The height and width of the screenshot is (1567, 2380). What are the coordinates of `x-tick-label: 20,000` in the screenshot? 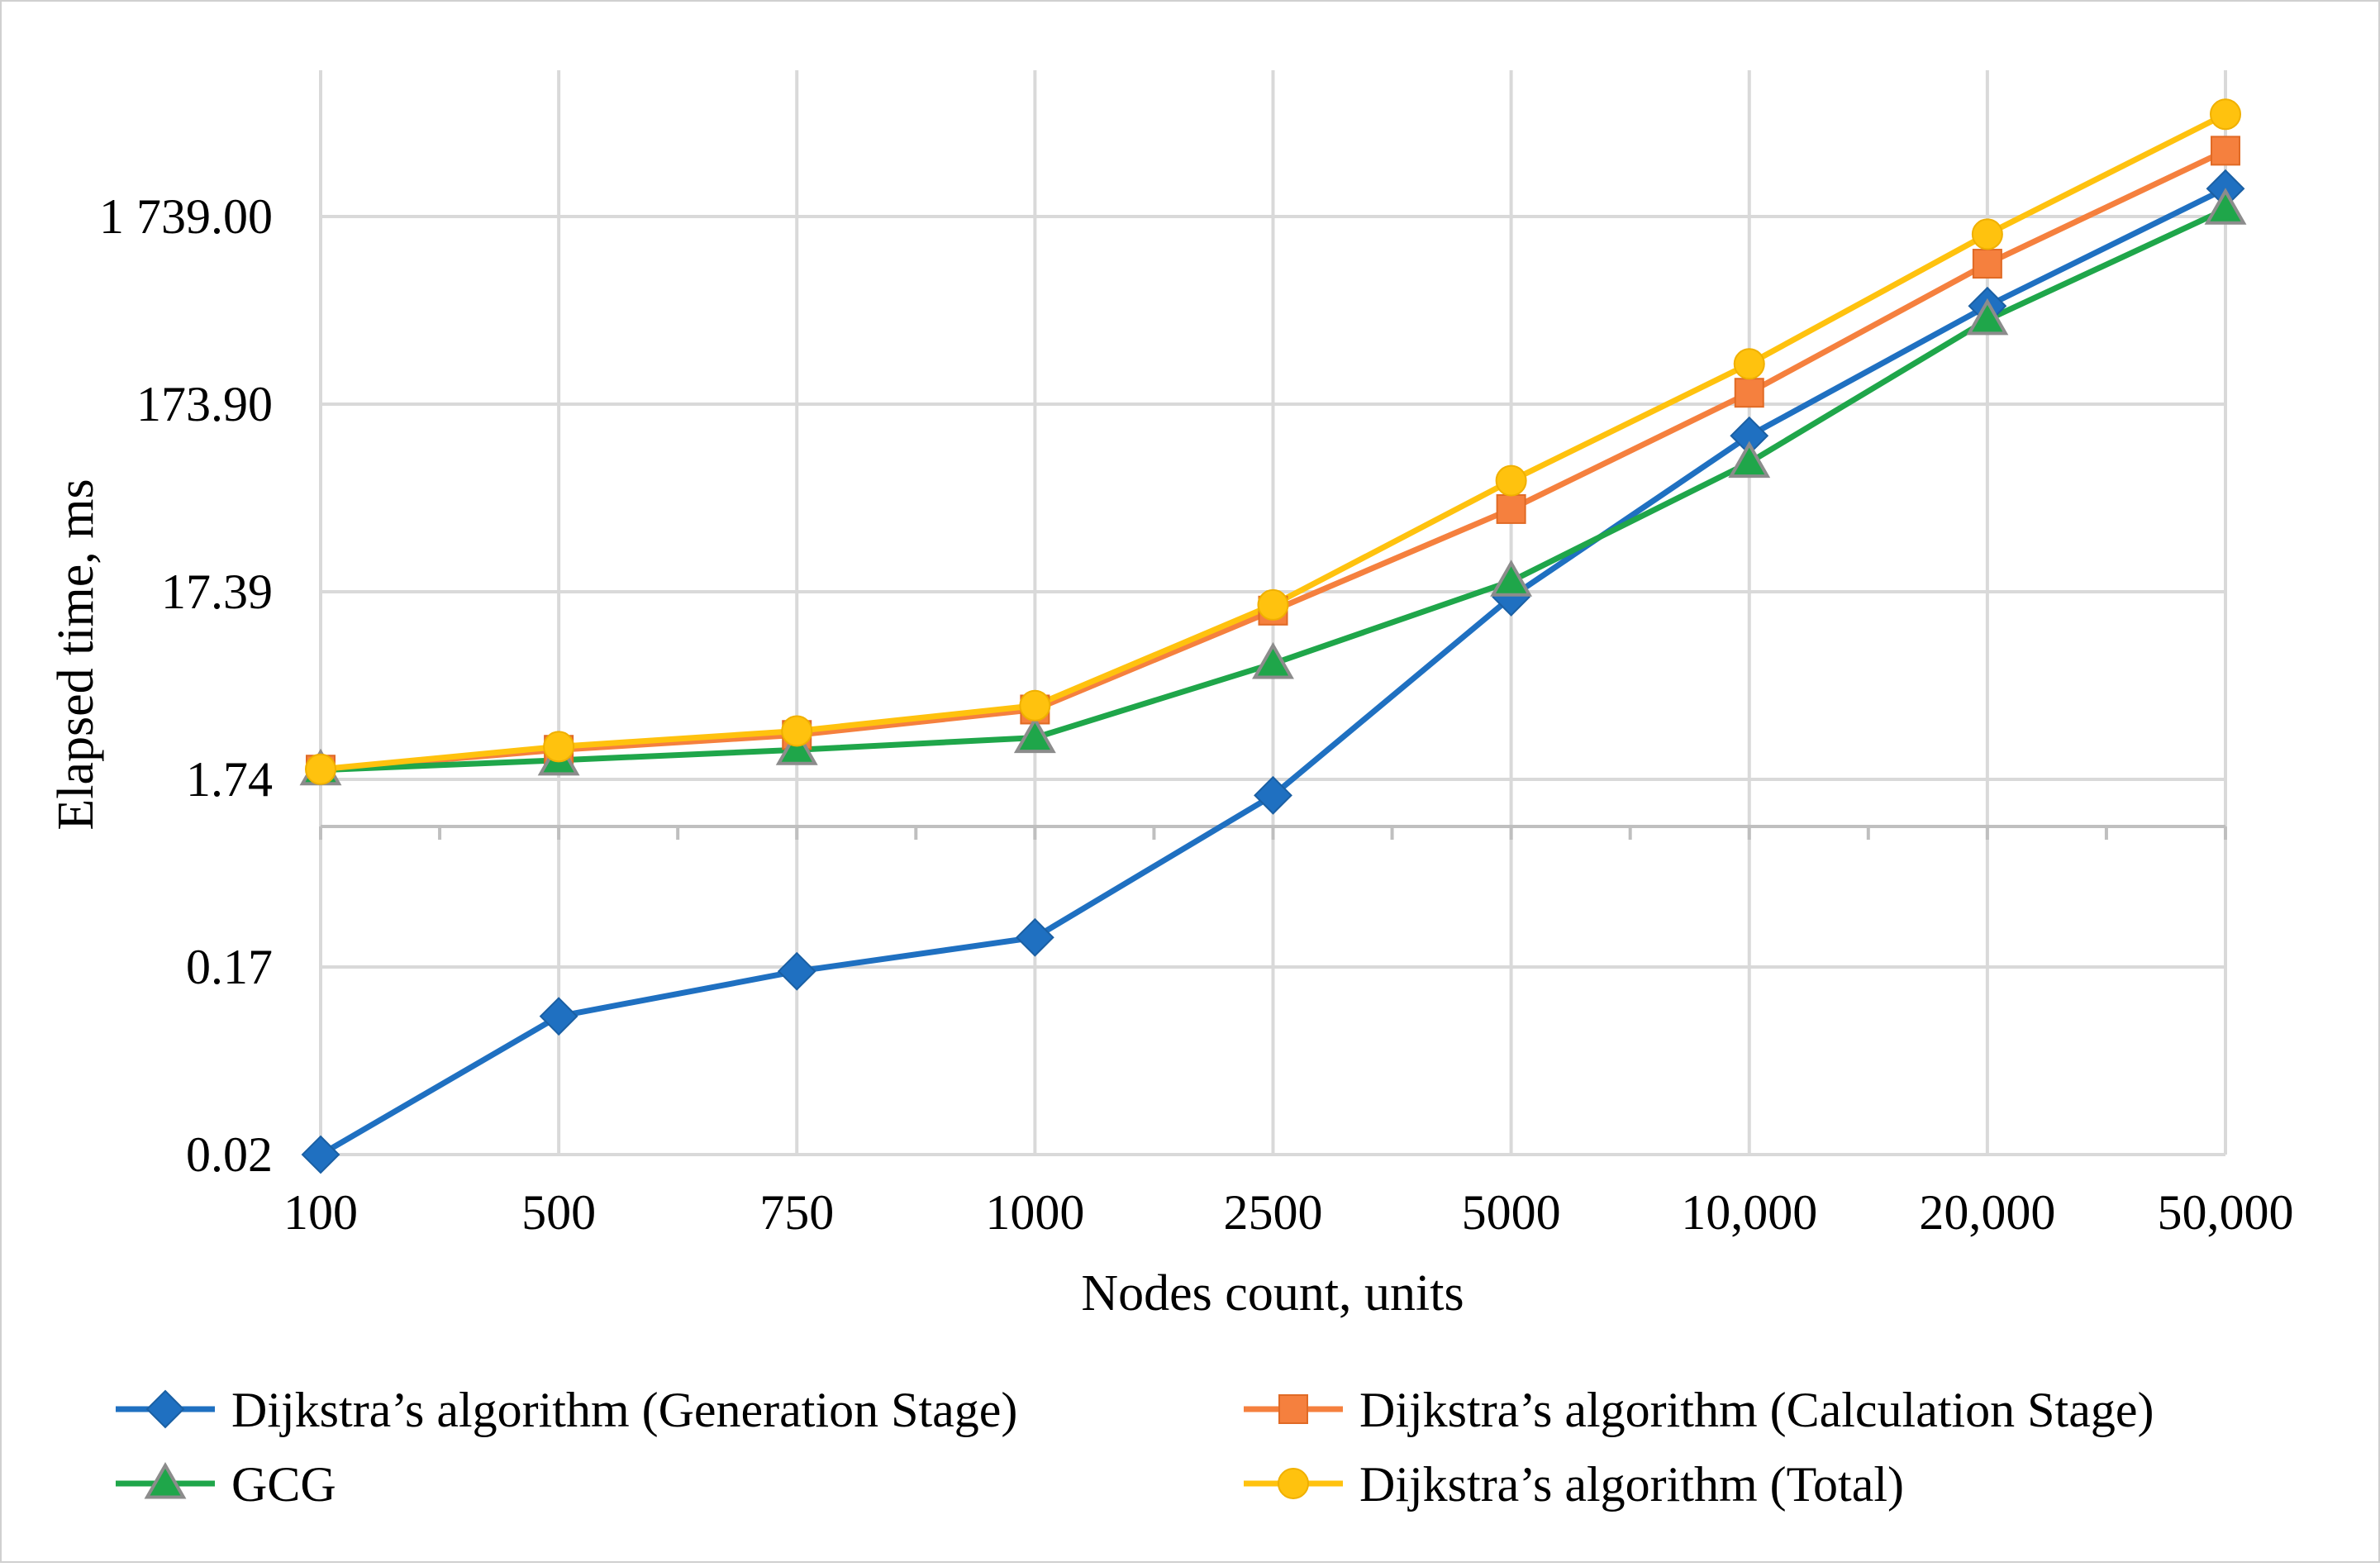 It's located at (1987, 1212).